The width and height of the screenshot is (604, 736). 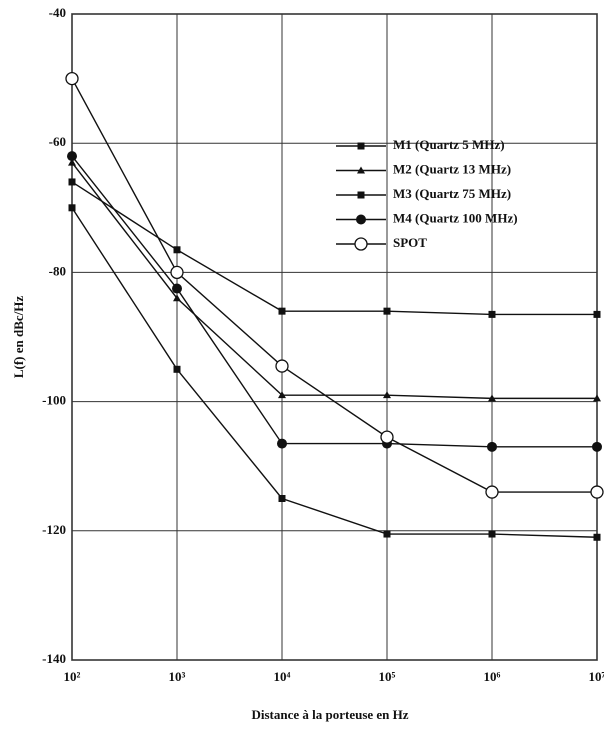 What do you see at coordinates (72, 676) in the screenshot?
I see `x-tick-label: 10²` at bounding box center [72, 676].